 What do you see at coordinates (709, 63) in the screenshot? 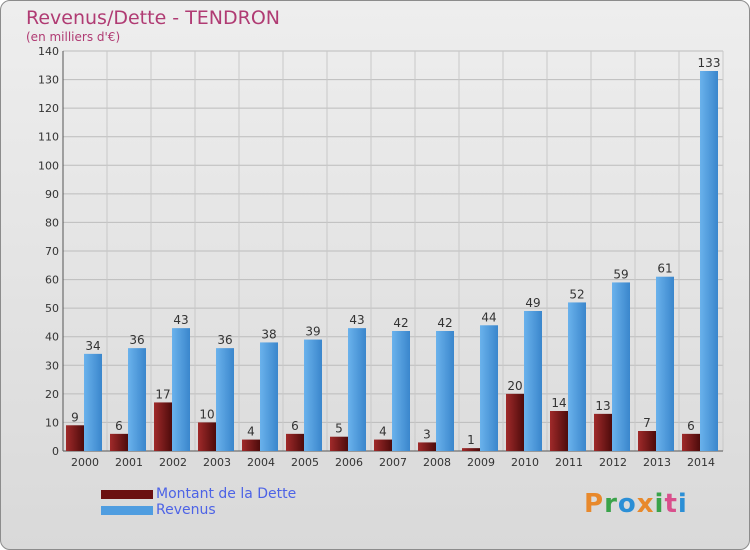
I see `data-label-revenus: 133` at bounding box center [709, 63].